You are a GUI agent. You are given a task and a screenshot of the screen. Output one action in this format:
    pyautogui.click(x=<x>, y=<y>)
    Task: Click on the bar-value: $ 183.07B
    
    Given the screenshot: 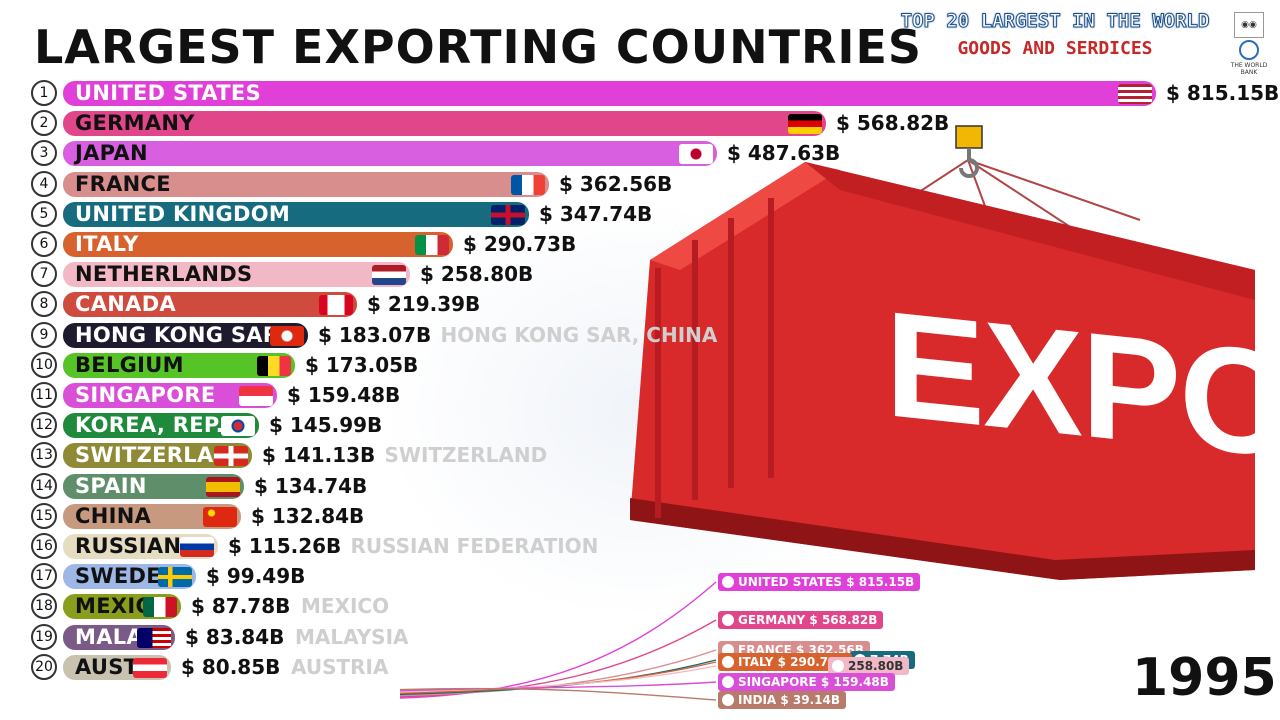 What is the action you would take?
    pyautogui.click(x=375, y=335)
    